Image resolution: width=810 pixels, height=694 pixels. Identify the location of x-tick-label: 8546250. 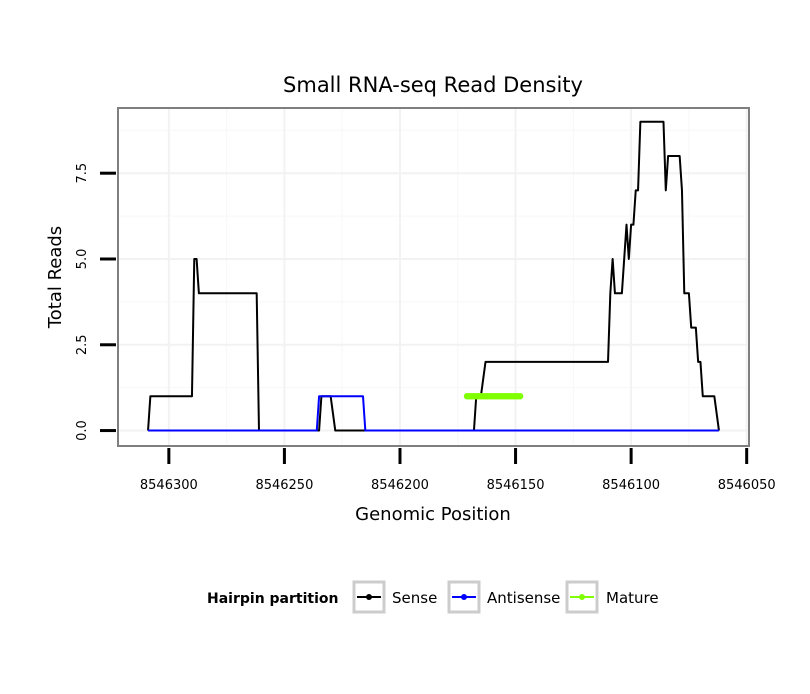
(284, 485).